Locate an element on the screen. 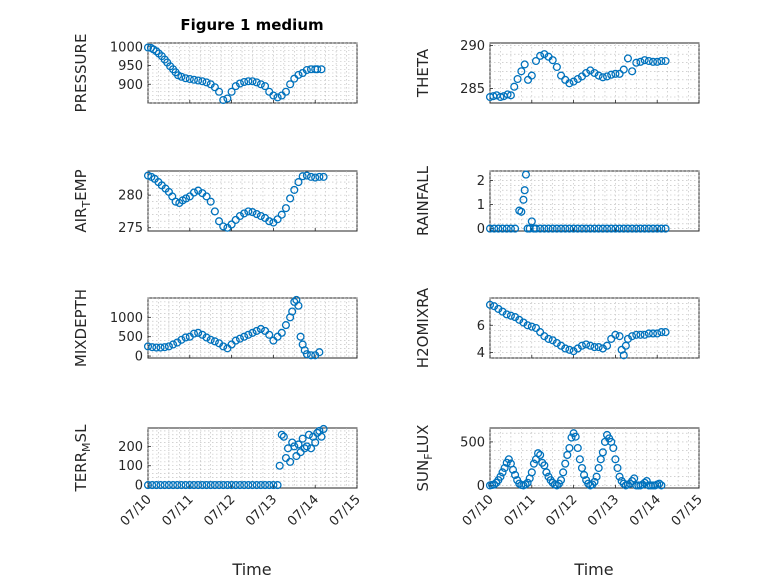 The height and width of the screenshot is (583, 778). axes-air_temp: 275 280 AIRTEMP is located at coordinates (215, 202).